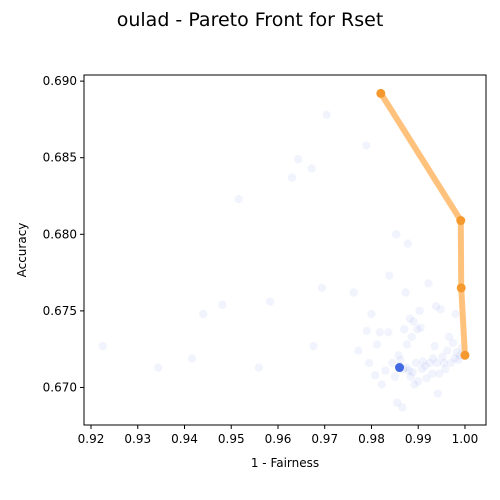 The width and height of the screenshot is (500, 500). I want to click on y-tick-label: 0.675, so click(60, 311).